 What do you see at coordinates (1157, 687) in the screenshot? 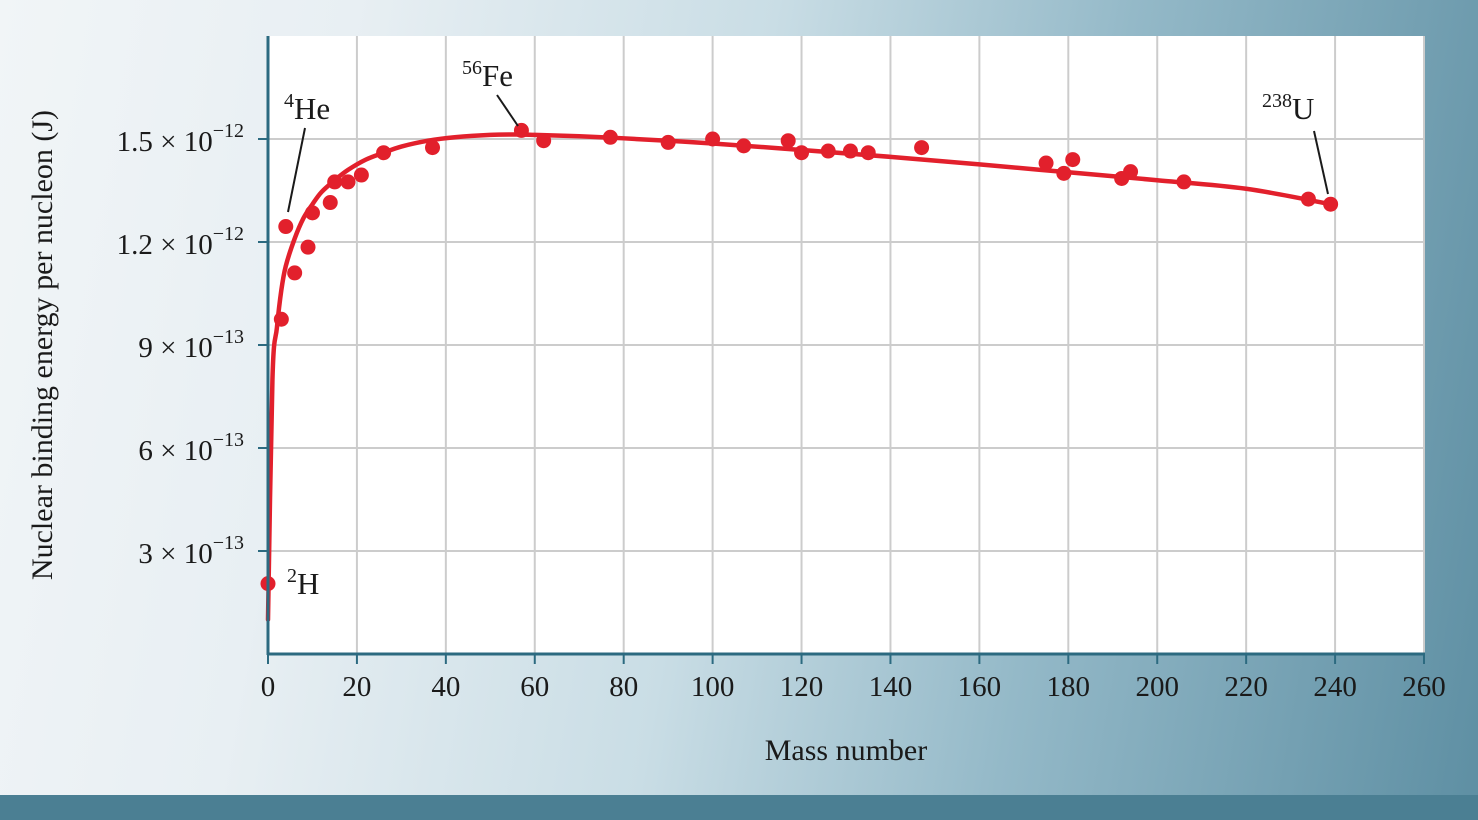
I see `x-tick-label: 200` at bounding box center [1157, 687].